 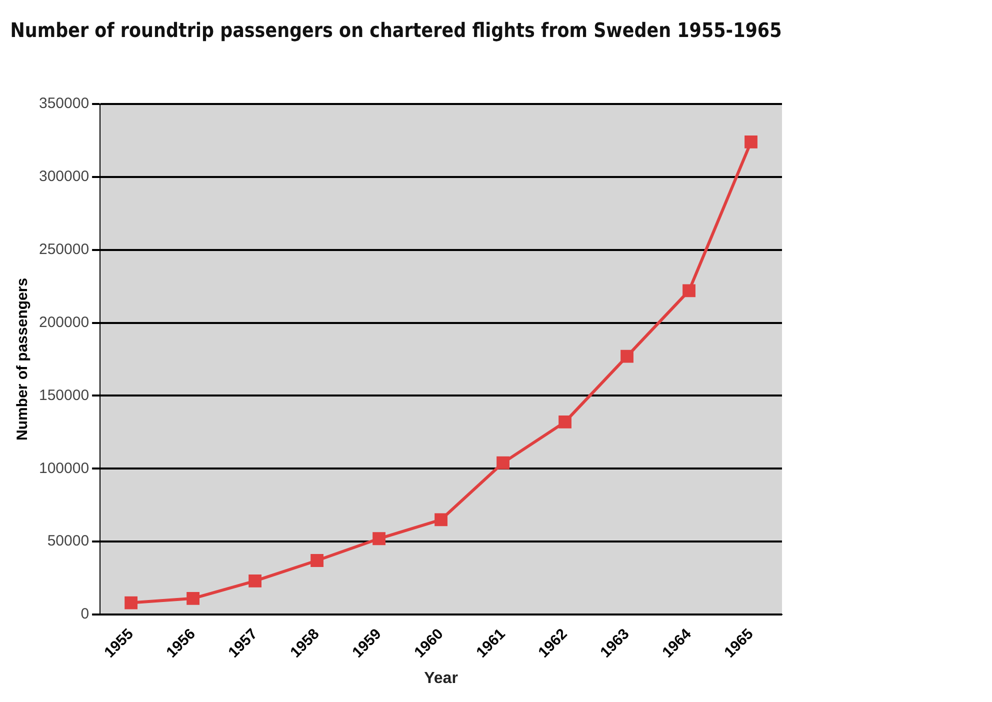 I want to click on y-tick-label: 50000, so click(x=68, y=541).